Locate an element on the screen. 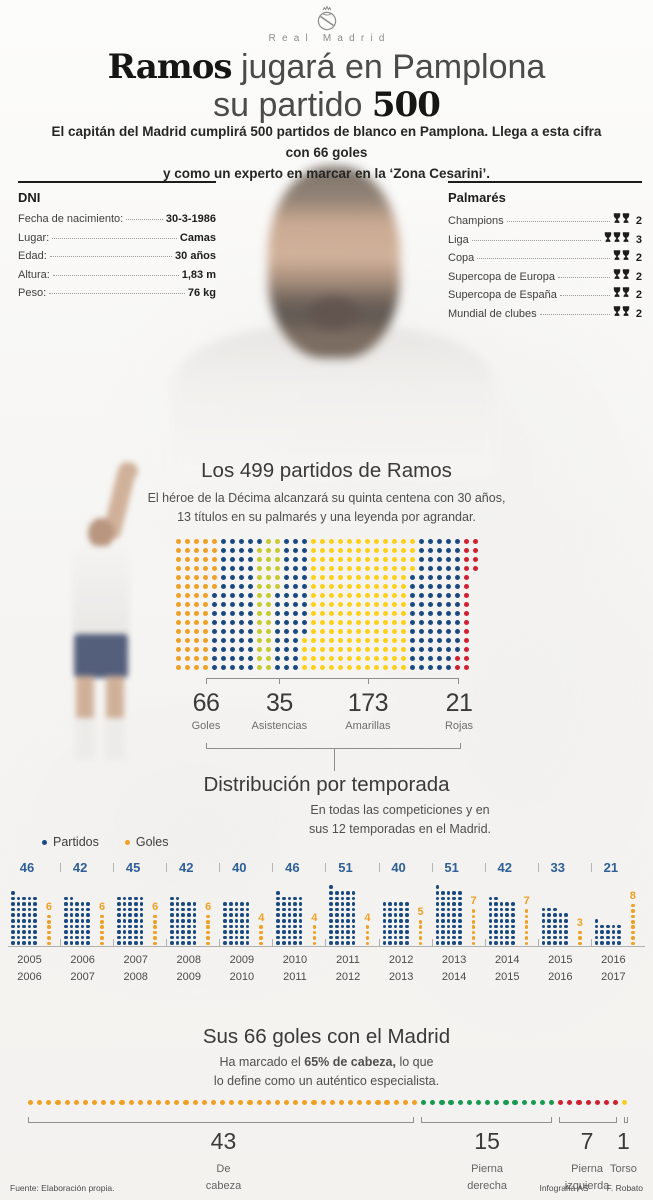  season-dot-chart: 7 is located at coordinates (457, 914).